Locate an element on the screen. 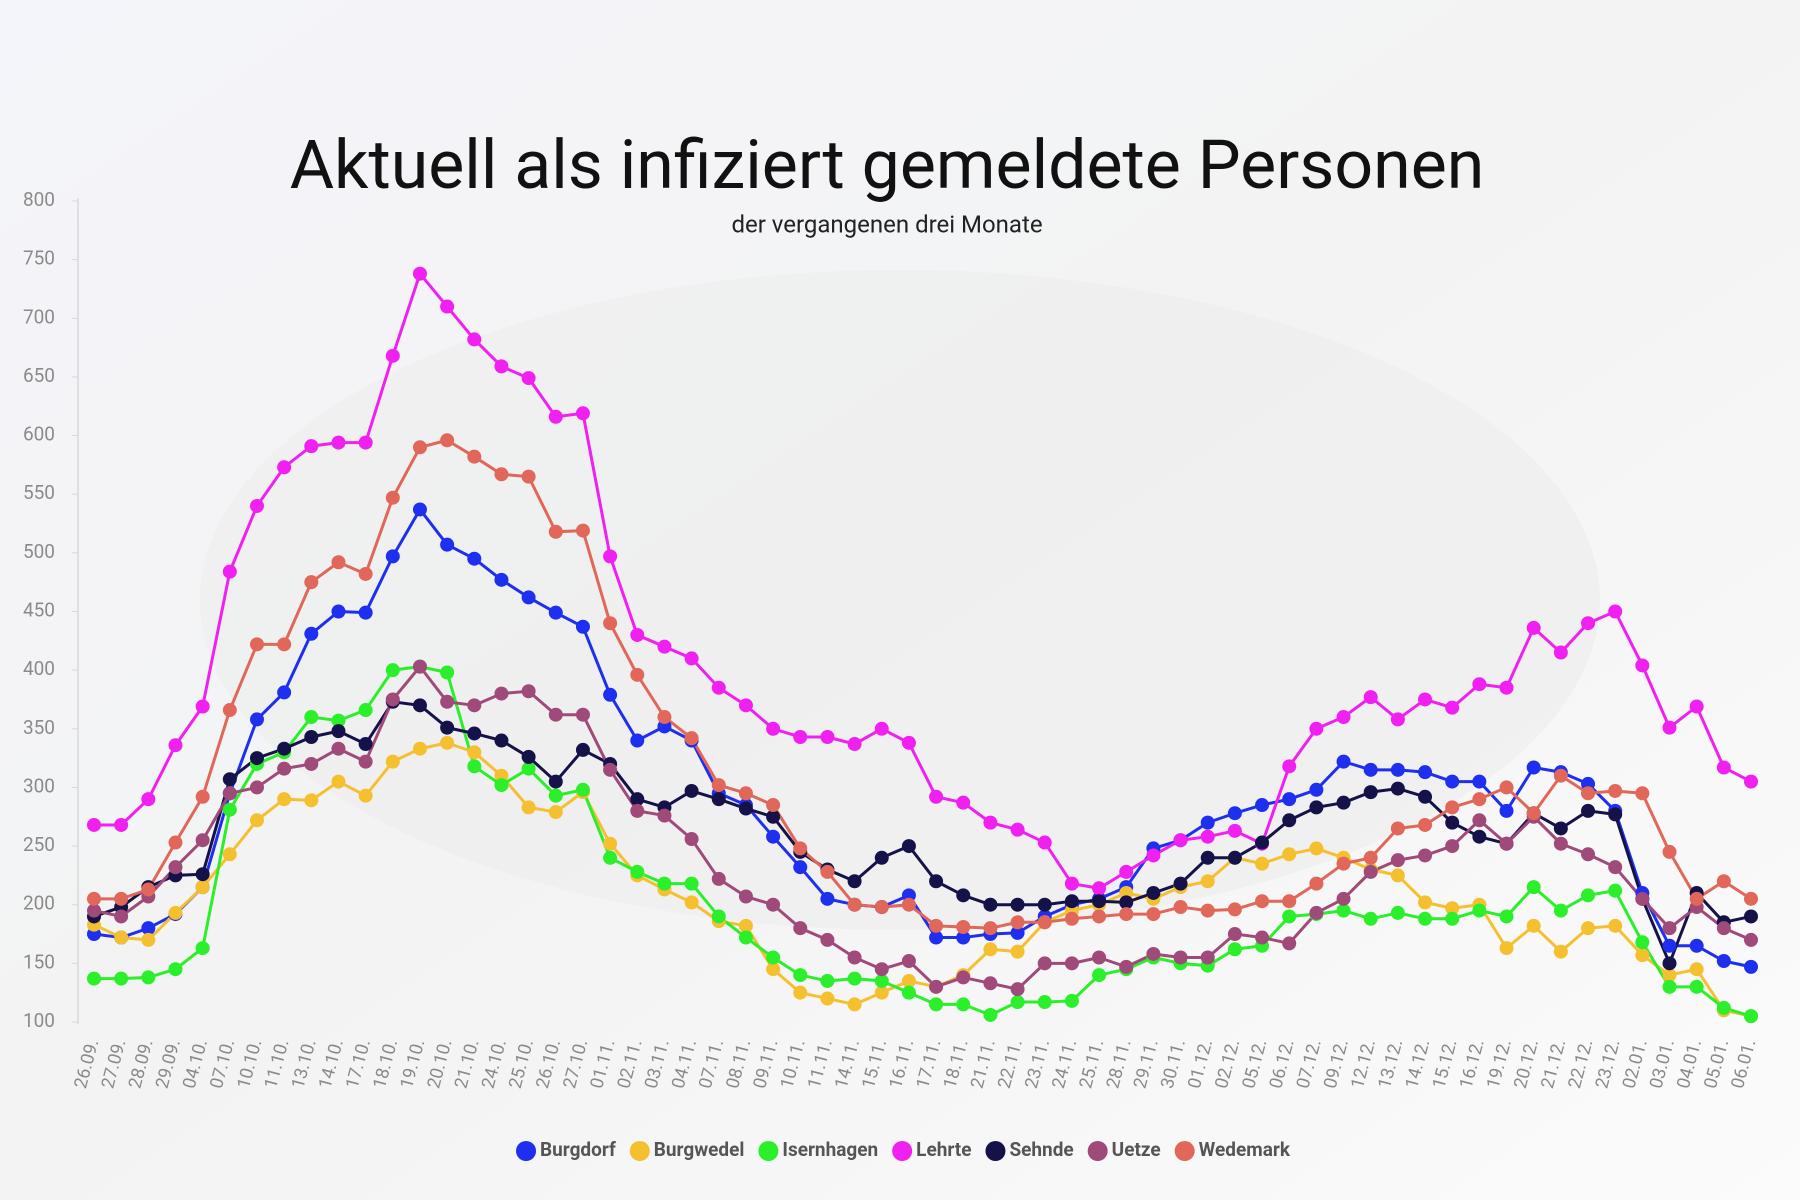  legend-label: Burgdorf is located at coordinates (578, 1149).